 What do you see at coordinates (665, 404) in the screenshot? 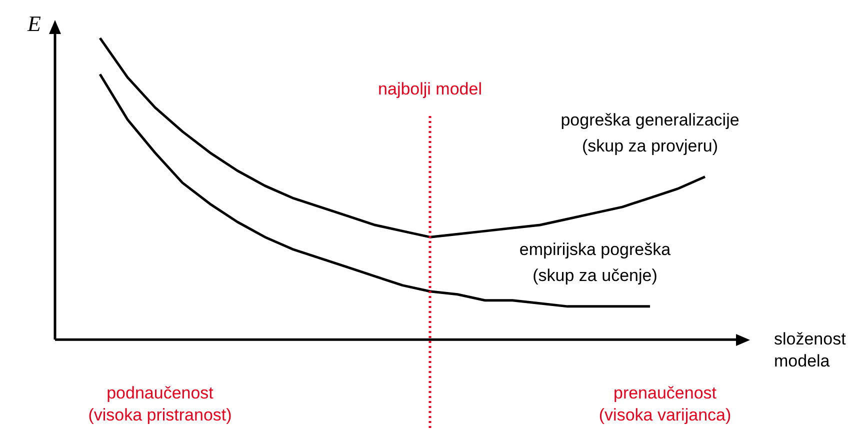
I see `text: prenaučenost (visoka varijanca)` at bounding box center [665, 404].